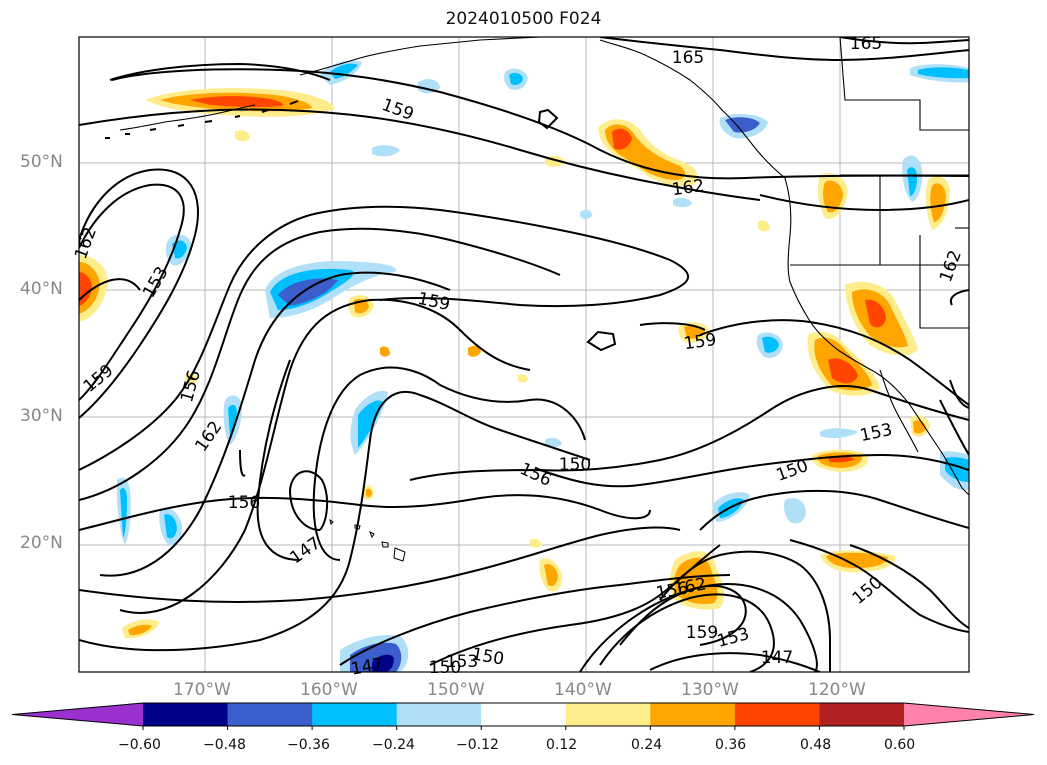 The image size is (1047, 765). Describe the element at coordinates (308, 745) in the screenshot. I see `colorbar-tick: −0.36` at that location.